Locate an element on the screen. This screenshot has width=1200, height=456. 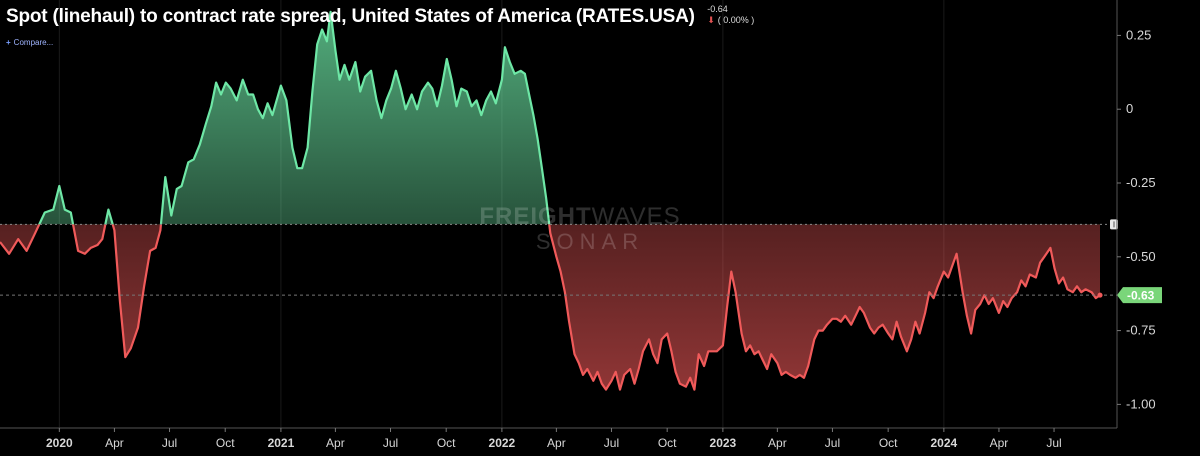
x-tick-label-13: Apr is located at coordinates (777, 443).